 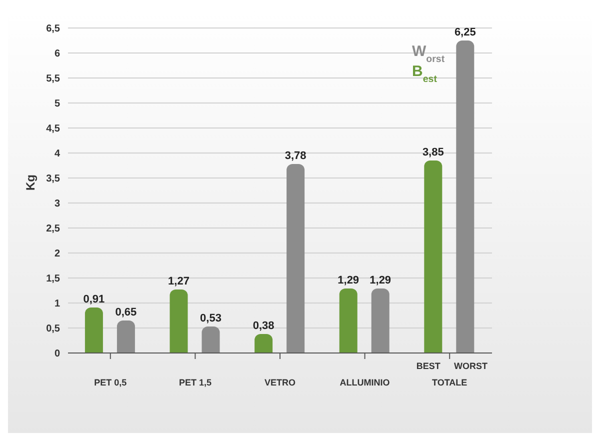 What do you see at coordinates (57, 204) in the screenshot?
I see `y-tick-label: 3` at bounding box center [57, 204].